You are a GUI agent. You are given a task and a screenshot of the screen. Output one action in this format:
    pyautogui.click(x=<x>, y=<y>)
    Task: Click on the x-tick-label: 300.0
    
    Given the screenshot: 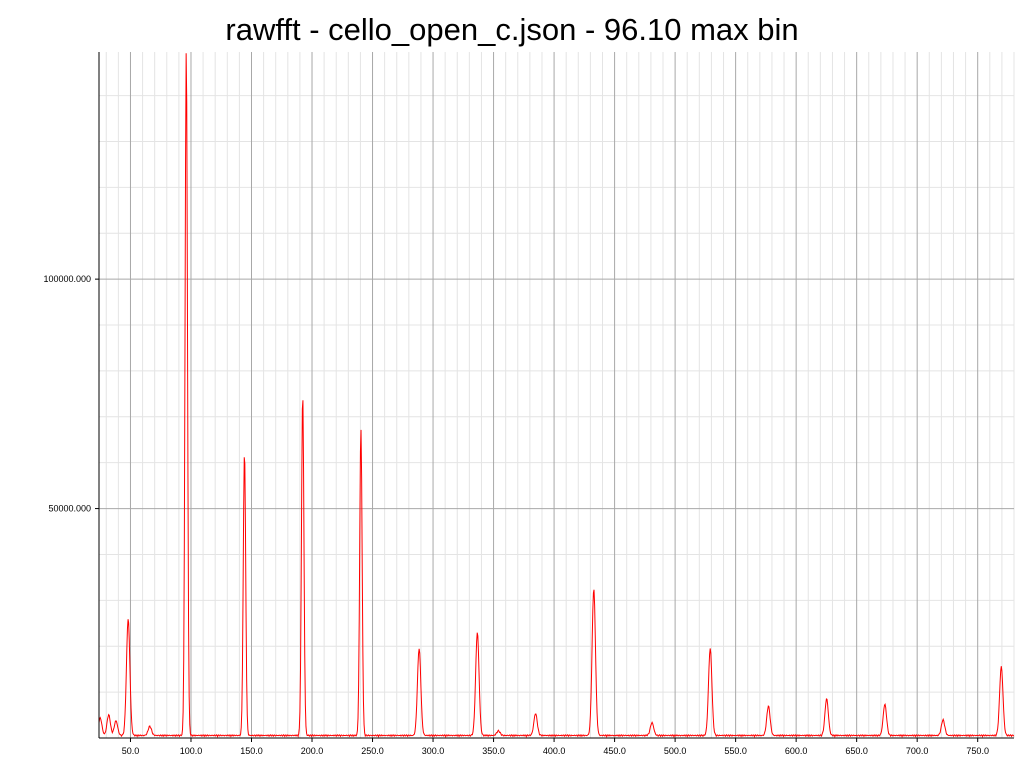 What is the action you would take?
    pyautogui.click(x=433, y=751)
    